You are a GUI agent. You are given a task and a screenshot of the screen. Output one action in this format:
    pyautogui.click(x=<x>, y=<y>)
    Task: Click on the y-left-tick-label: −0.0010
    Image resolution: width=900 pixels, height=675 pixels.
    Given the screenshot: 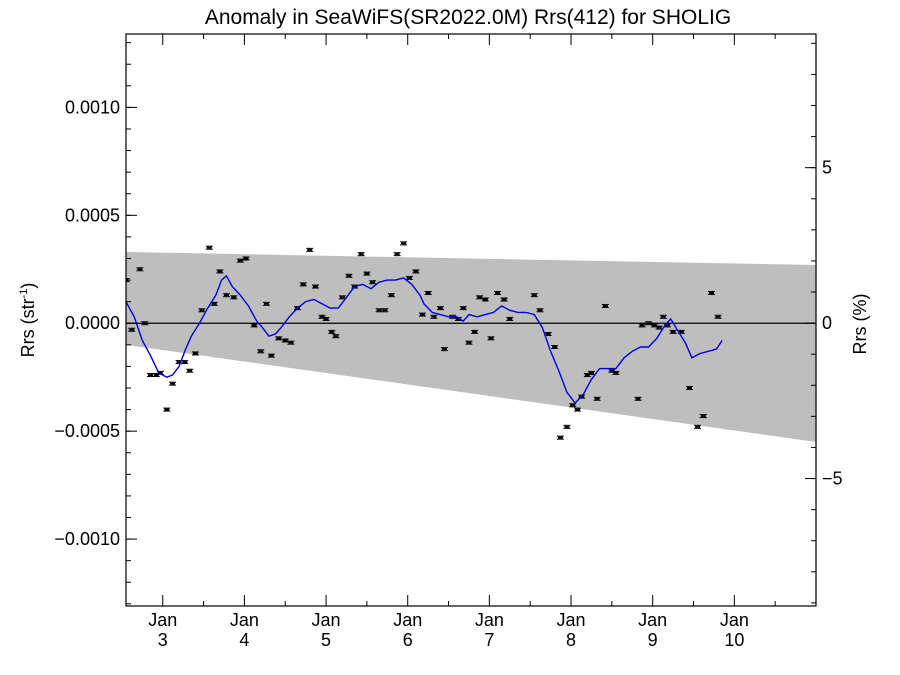 What is the action you would take?
    pyautogui.click(x=87, y=539)
    